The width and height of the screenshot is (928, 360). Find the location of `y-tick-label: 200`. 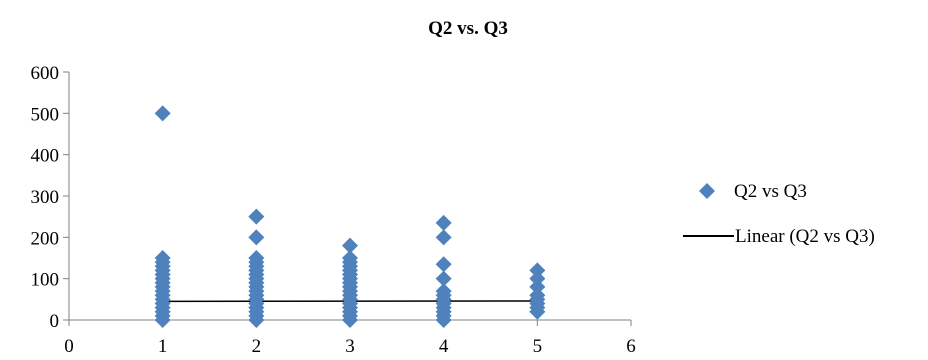

y-tick-label: 200 is located at coordinates (45, 238).